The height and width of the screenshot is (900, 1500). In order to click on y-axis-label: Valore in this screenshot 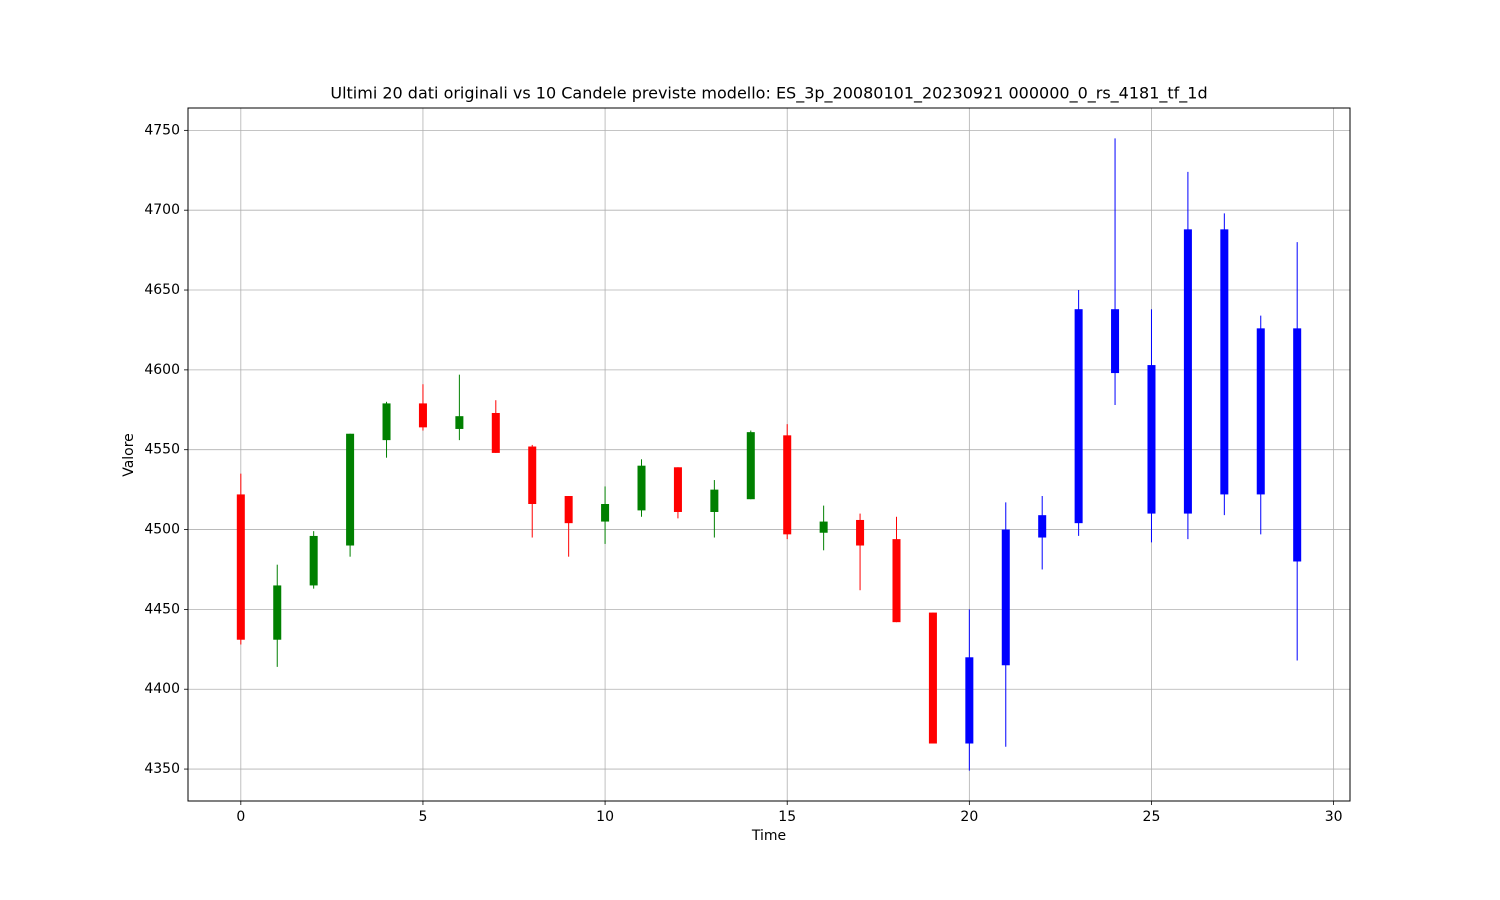, I will do `click(129, 455)`.